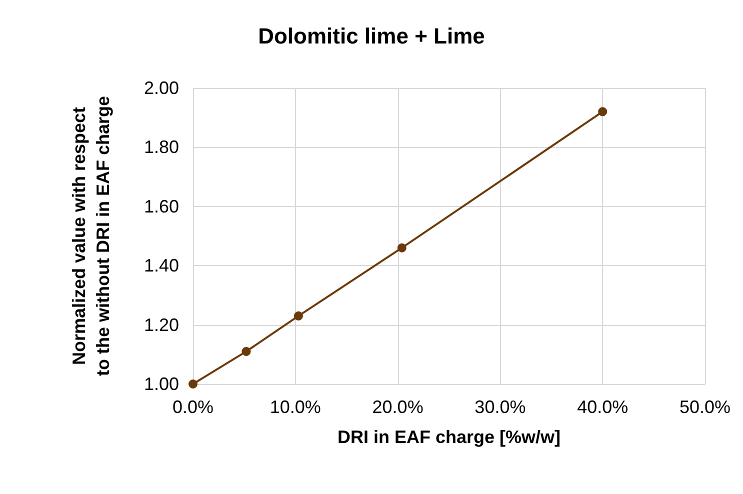 The image size is (743, 494). I want to click on x-tick-label: 20.0%, so click(398, 407).